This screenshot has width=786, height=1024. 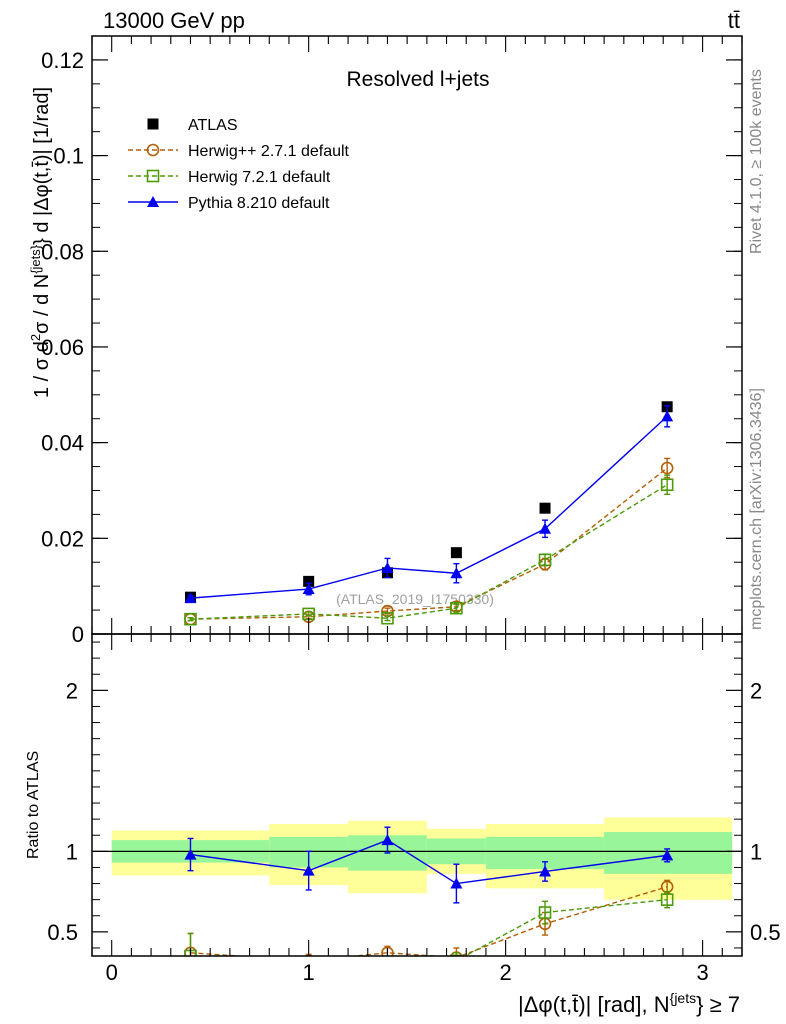 What do you see at coordinates (62, 251) in the screenshot?
I see `y-tick-label: 0.08` at bounding box center [62, 251].